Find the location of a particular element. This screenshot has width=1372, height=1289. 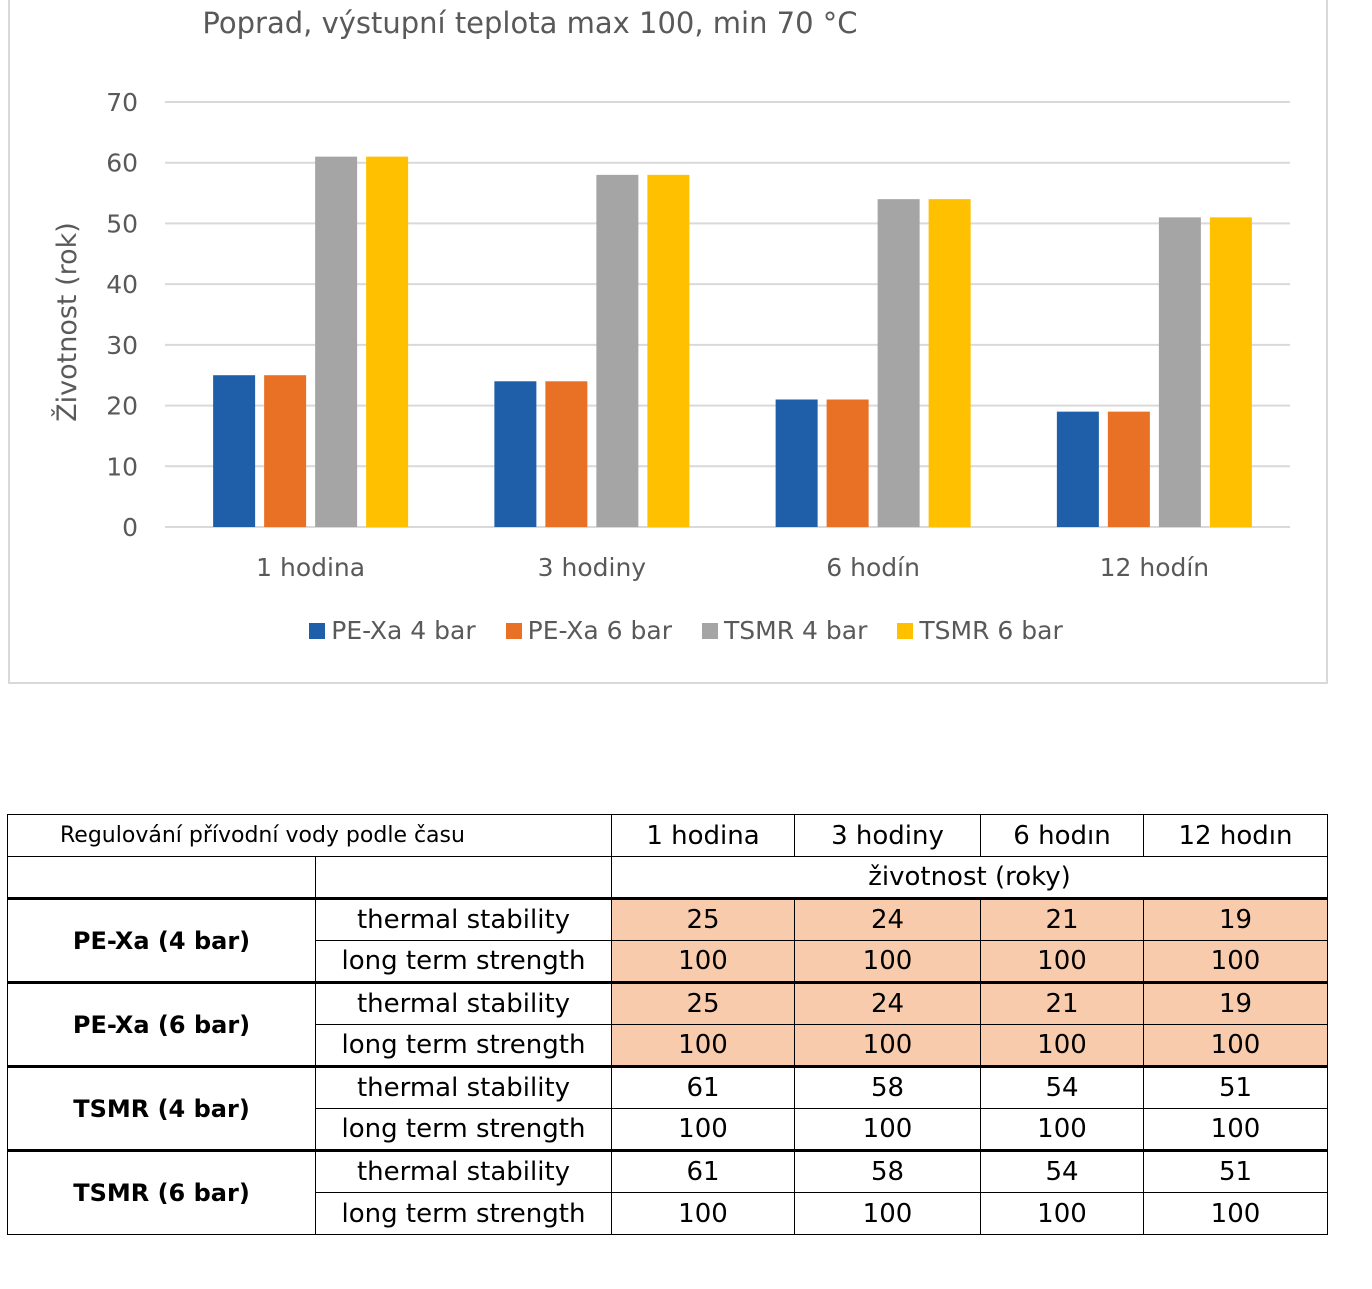

table-row: TSMR (4 bar) thermal stability 61 58 54 51 is located at coordinates (667, 1108).